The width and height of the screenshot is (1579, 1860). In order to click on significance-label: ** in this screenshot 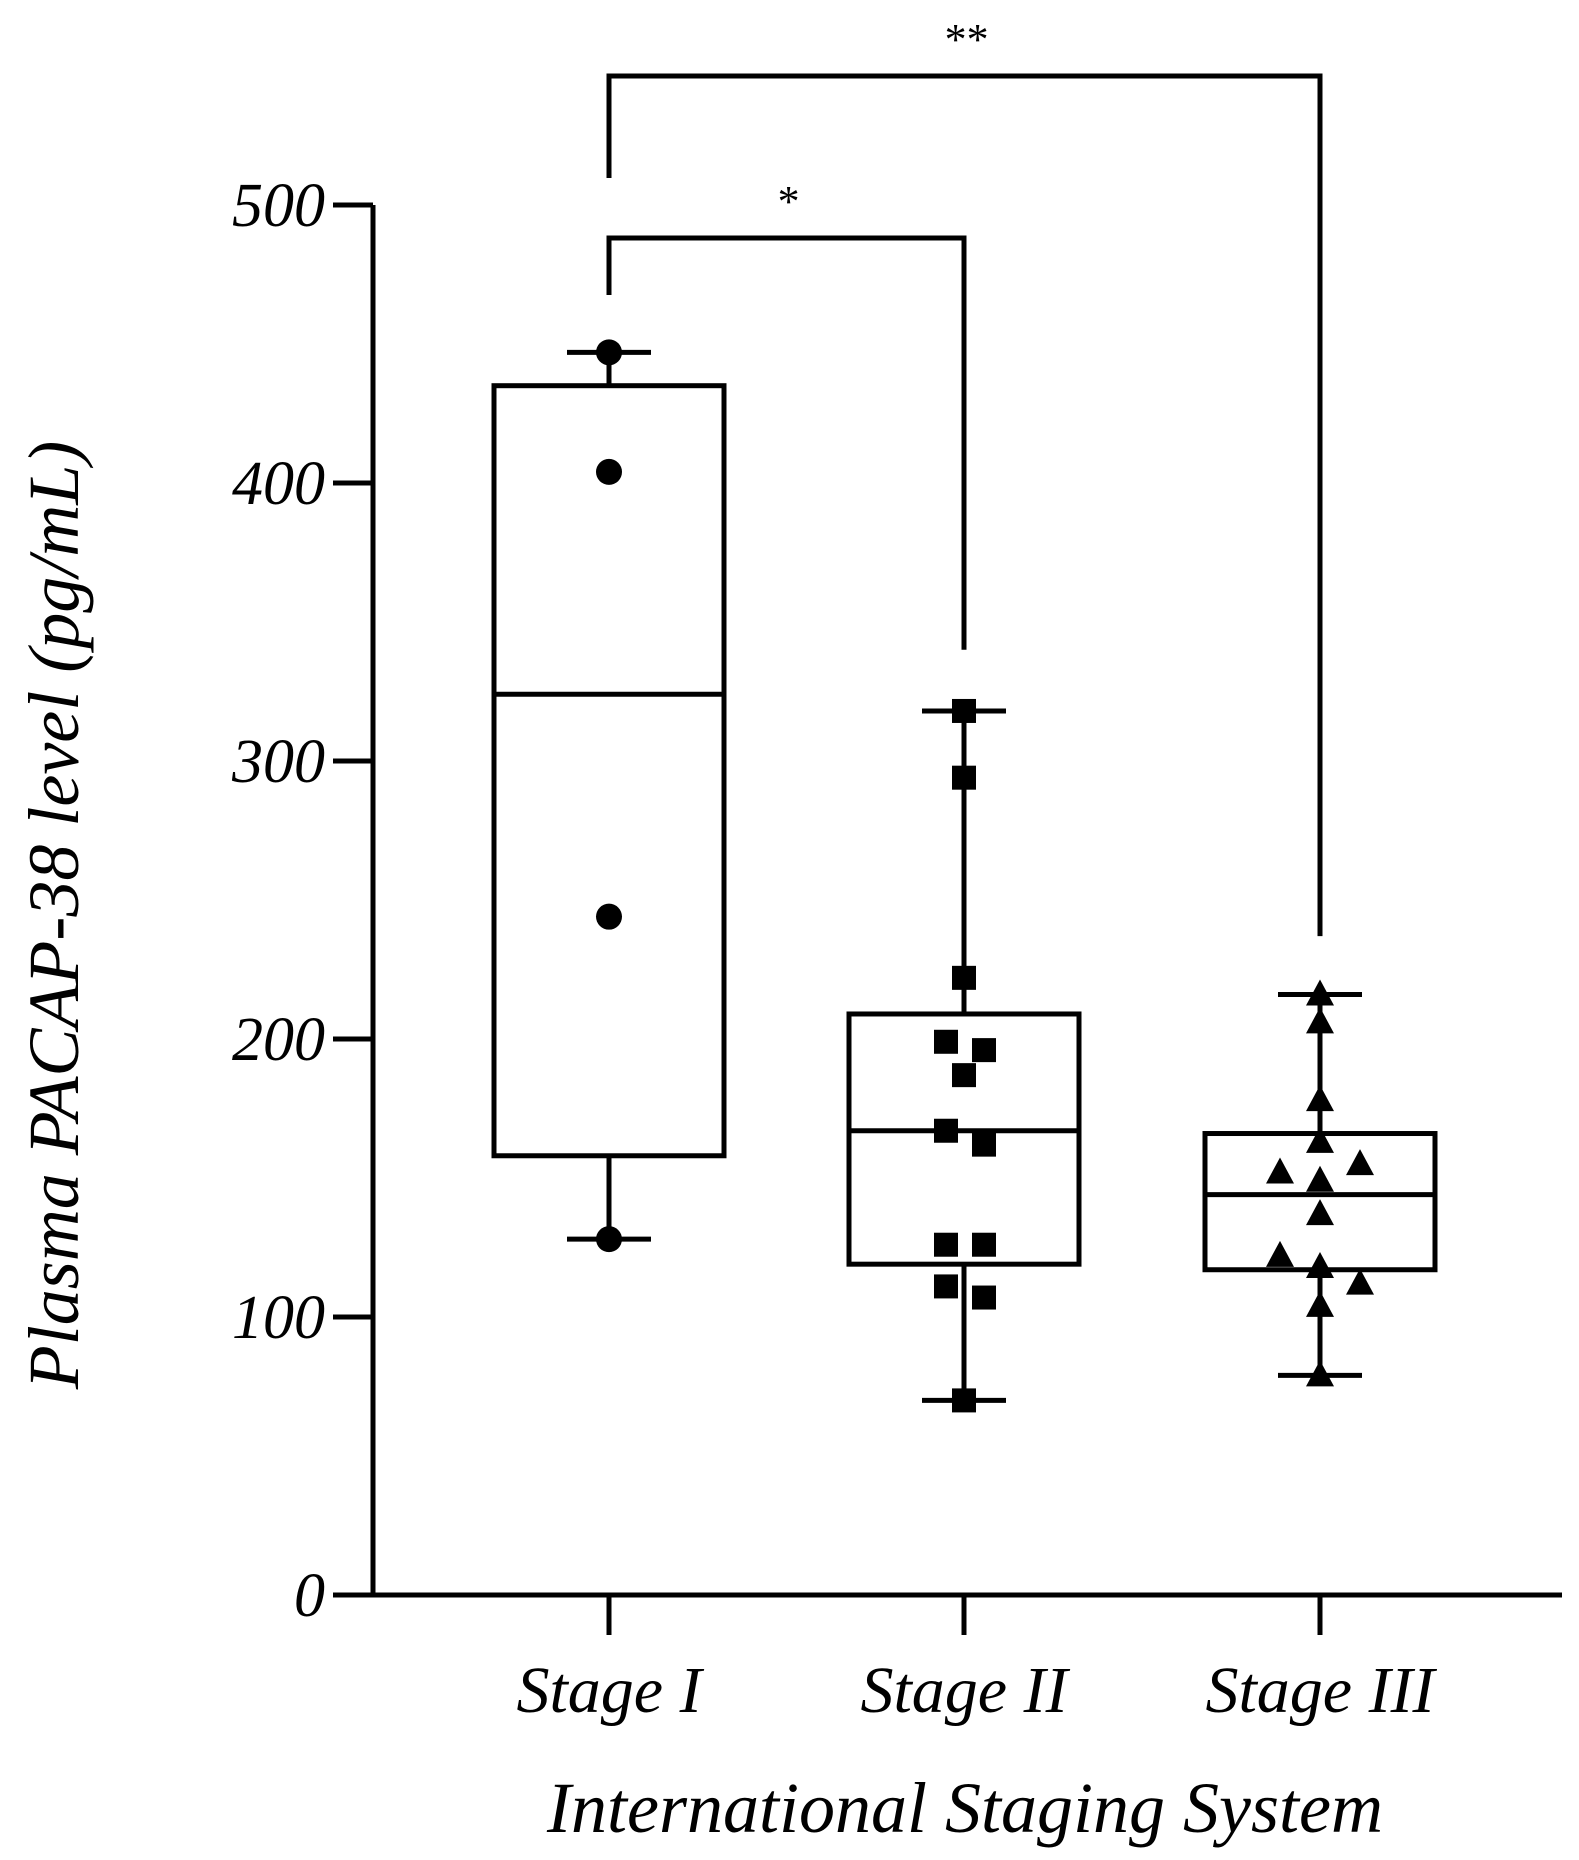, I will do `click(965, 39)`.